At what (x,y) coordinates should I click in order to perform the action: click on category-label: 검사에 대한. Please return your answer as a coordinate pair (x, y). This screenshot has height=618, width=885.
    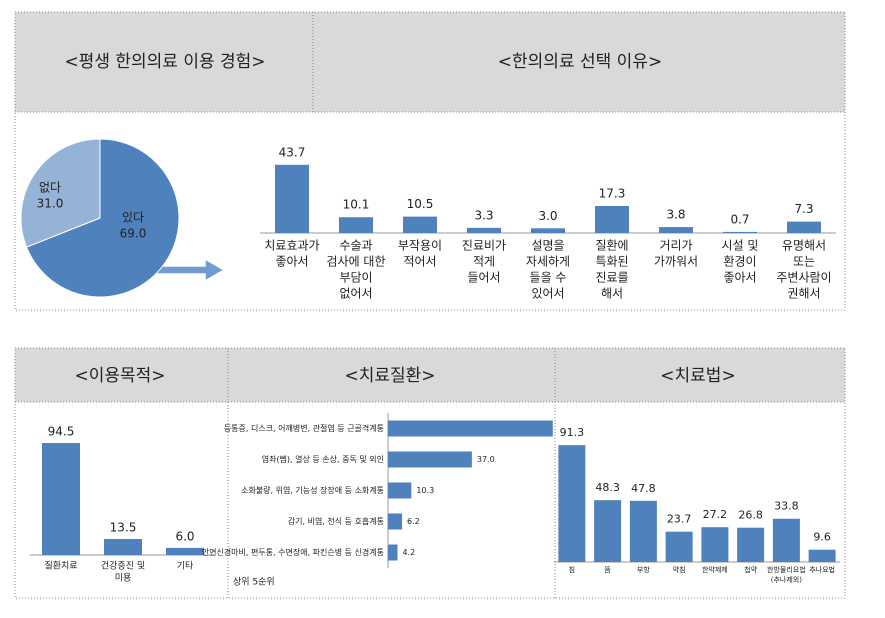
    Looking at the image, I should click on (355, 262).